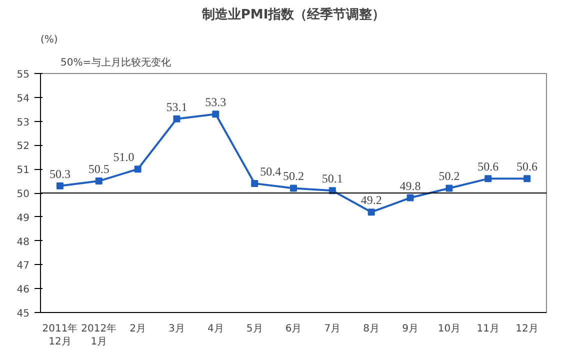  Describe the element at coordinates (293, 14) in the screenshot. I see `chart-title: 制造业PMI指数（经季节调整）` at that location.